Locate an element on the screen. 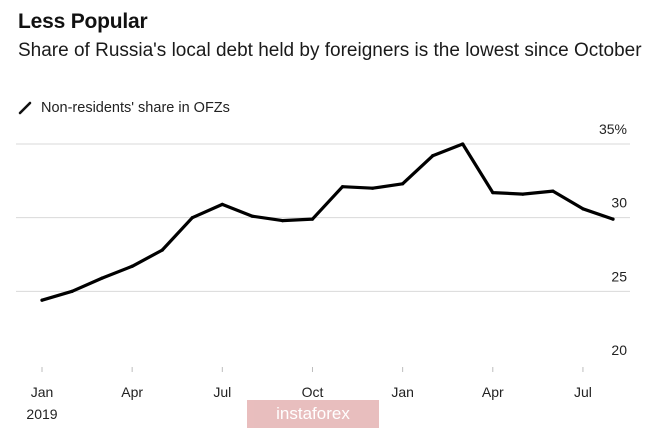  x-tick-label: Oct is located at coordinates (313, 392).